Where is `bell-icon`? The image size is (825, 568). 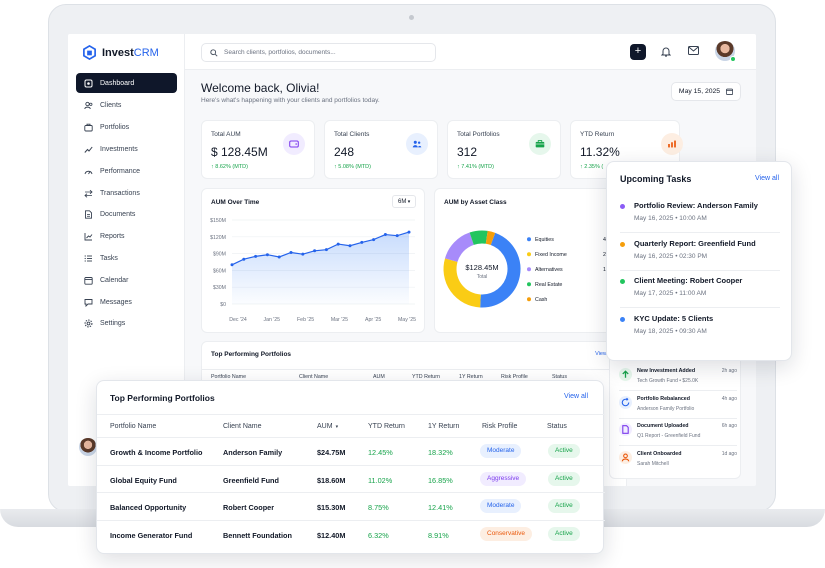 bell-icon is located at coordinates (666, 51).